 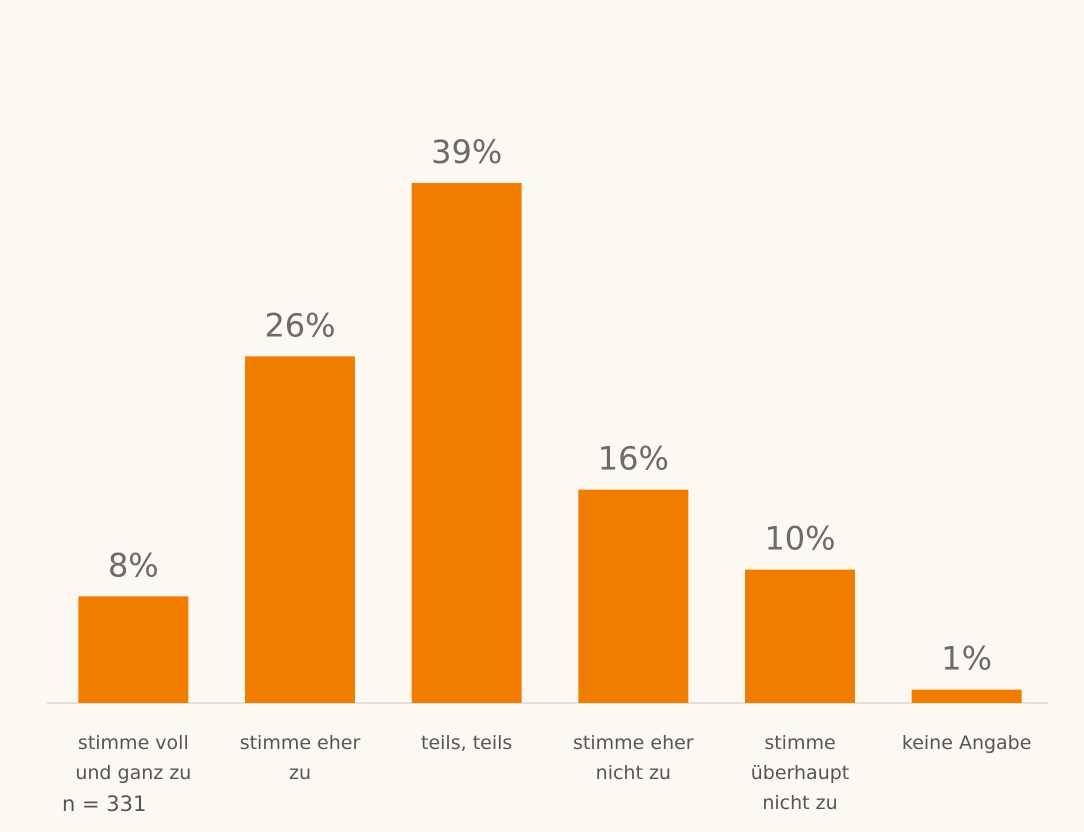 I want to click on value-label: 16%, so click(x=633, y=459).